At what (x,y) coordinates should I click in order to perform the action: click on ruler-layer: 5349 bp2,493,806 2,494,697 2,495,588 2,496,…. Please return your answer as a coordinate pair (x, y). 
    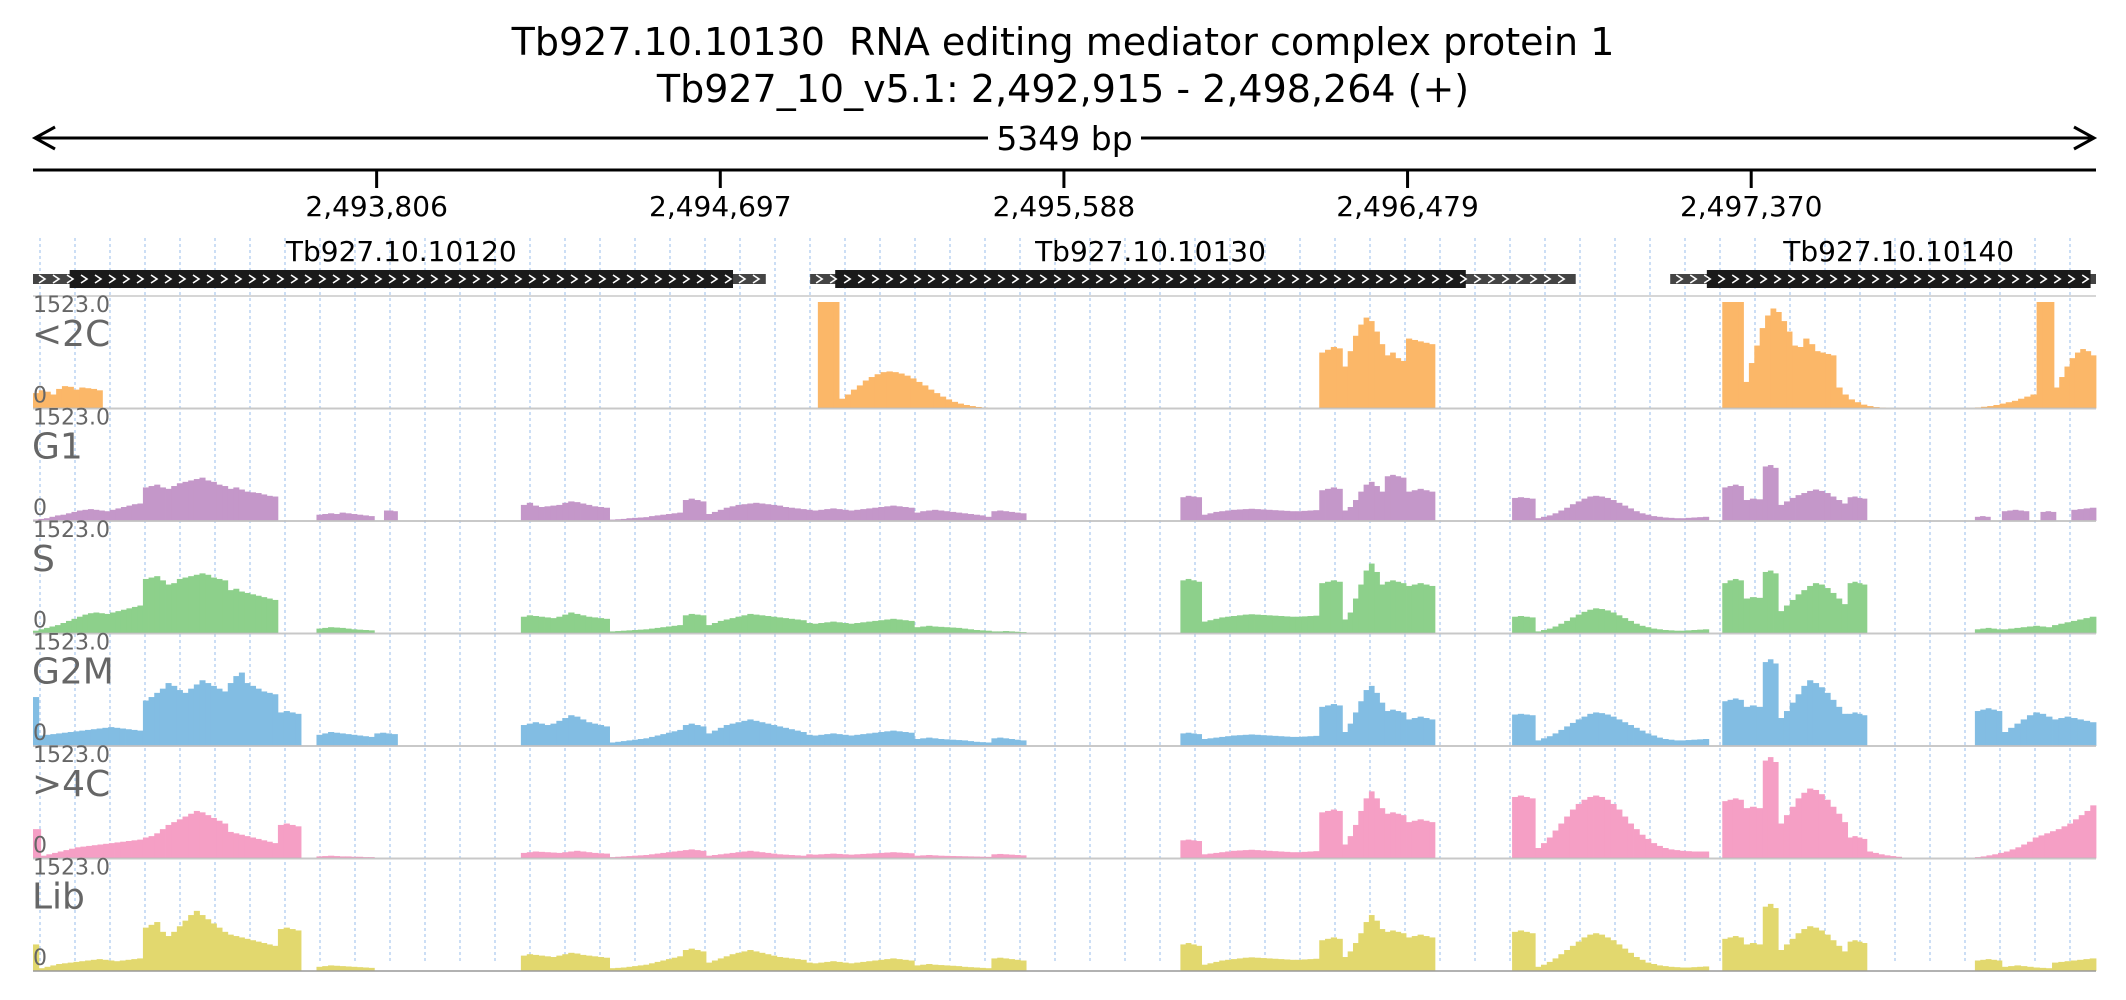
    Looking at the image, I should click on (1064, 170).